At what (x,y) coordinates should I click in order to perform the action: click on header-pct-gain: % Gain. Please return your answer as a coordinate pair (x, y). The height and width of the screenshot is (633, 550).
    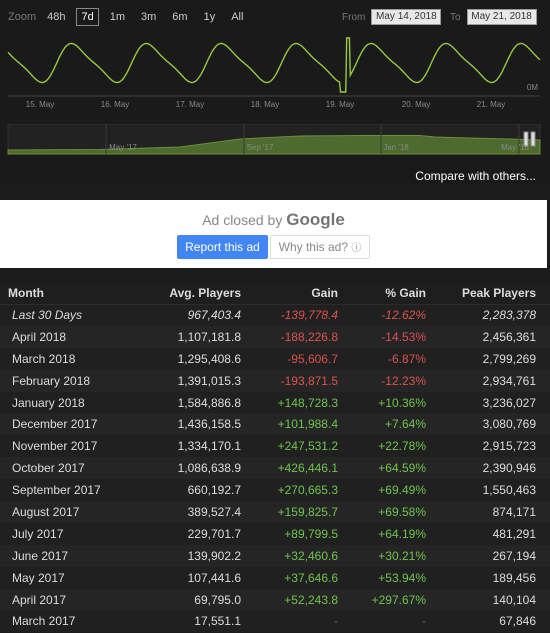
    Looking at the image, I should click on (386, 294).